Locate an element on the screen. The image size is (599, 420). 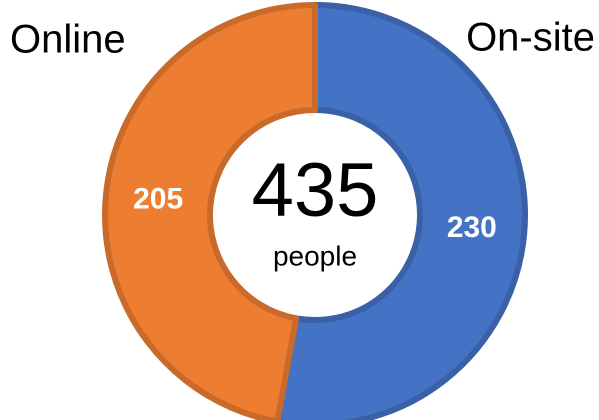
center-label: people is located at coordinates (315, 255).